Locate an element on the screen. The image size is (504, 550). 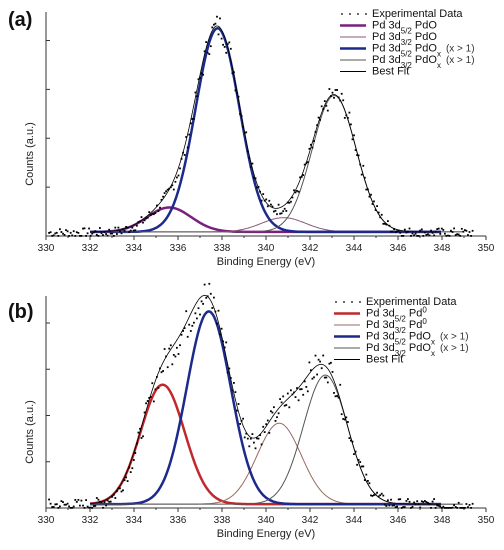
x-tick-label: 348 is located at coordinates (442, 248).